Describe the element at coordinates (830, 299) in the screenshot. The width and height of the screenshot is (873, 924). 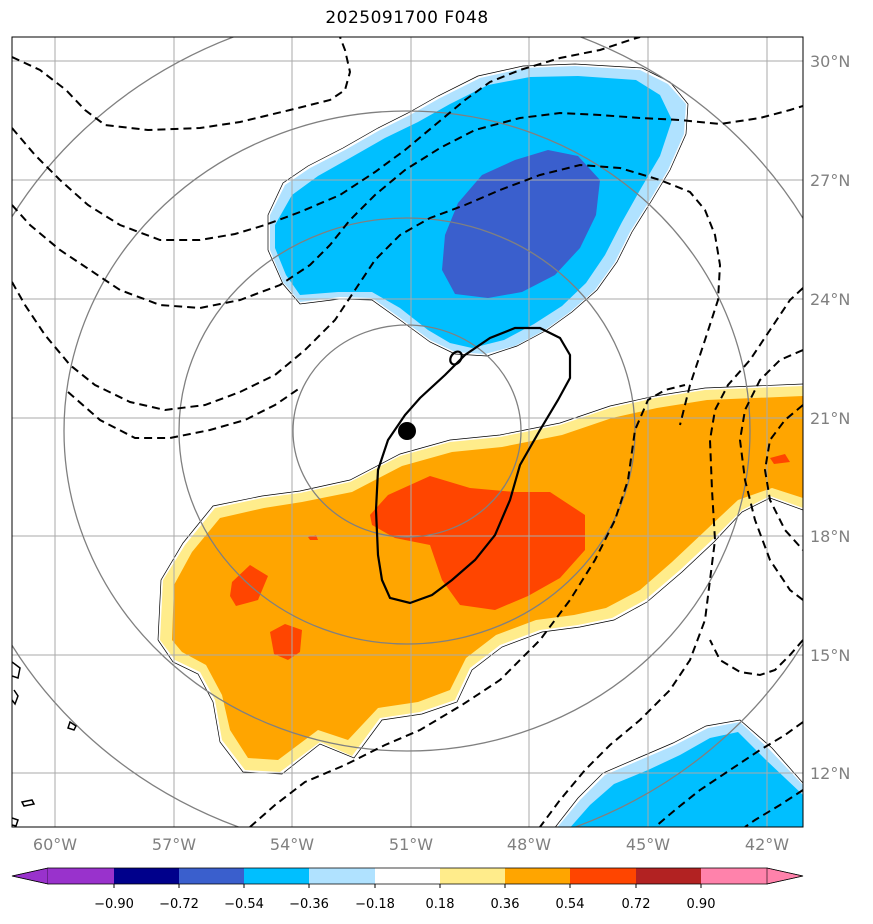
I see `lat-label-24: 24°N` at that location.